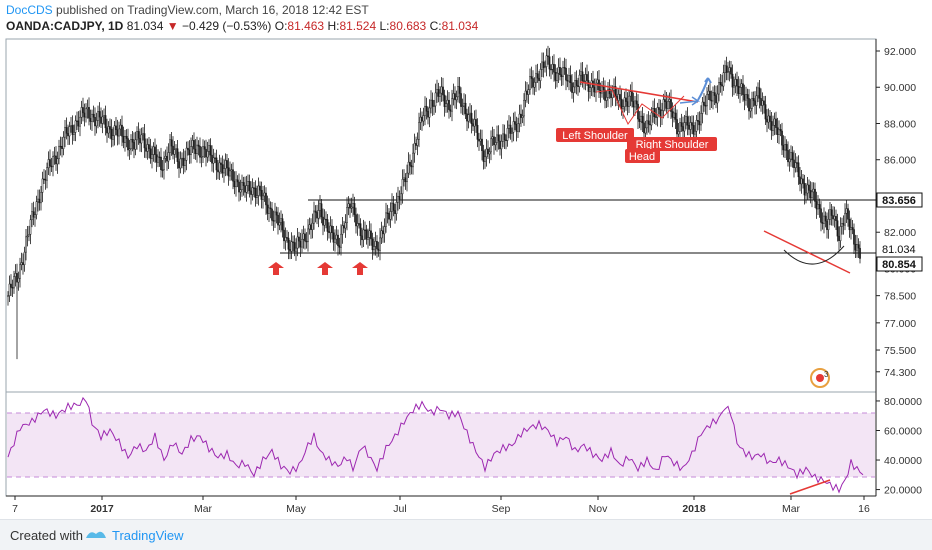 Image resolution: width=932 pixels, height=550 pixels. Describe the element at coordinates (900, 233) in the screenshot. I see `price-tick-label: 82.000` at that location.